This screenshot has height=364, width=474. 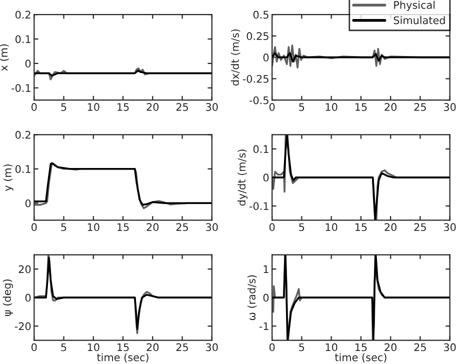 I want to click on y-tick-label: -0.25, so click(x=255, y=78).